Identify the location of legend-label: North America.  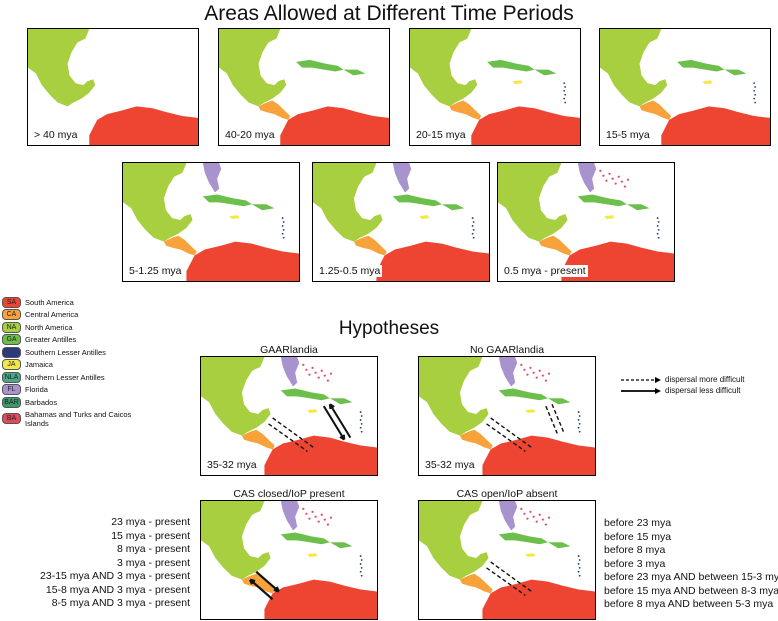
(49, 327).